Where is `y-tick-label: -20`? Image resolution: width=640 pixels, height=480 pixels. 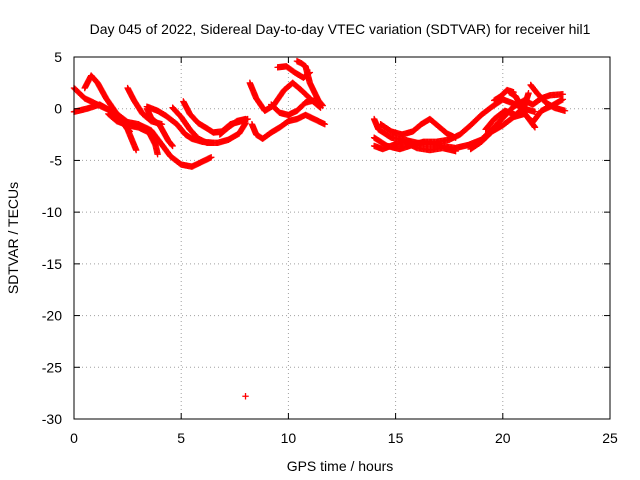
y-tick-label: -20 is located at coordinates (52, 316).